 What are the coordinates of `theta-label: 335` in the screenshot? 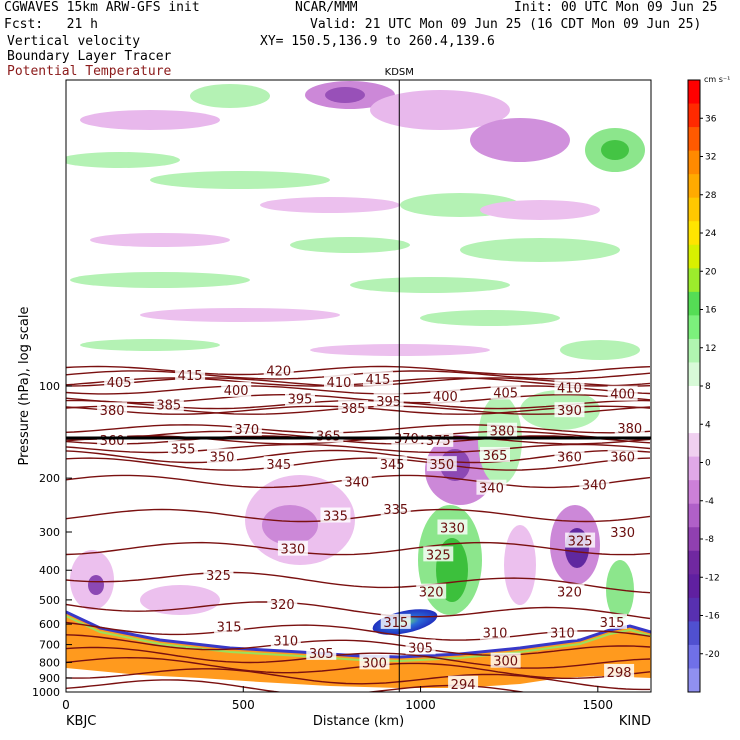 It's located at (395, 510).